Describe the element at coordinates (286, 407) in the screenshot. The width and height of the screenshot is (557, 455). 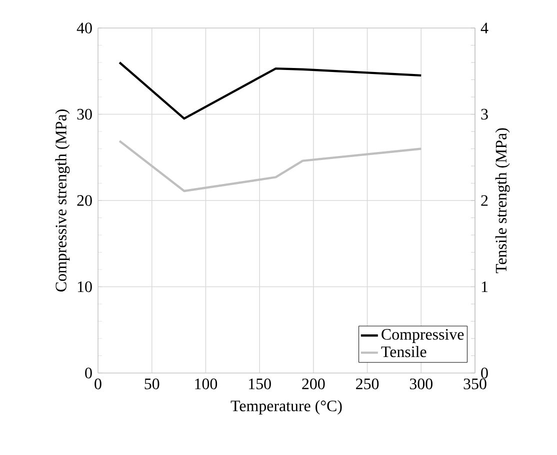
I see `x-axis-title: Temperature (°C)` at that location.